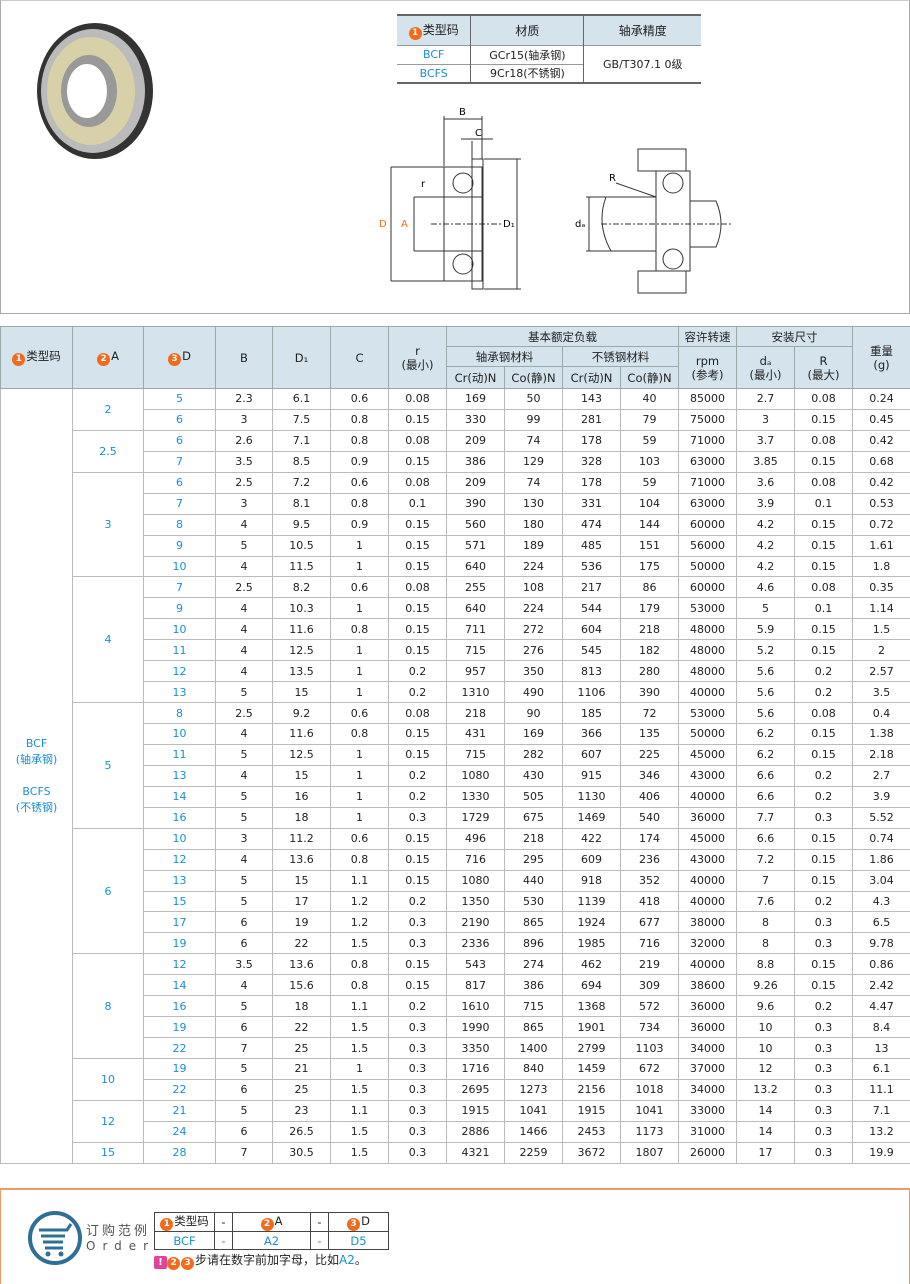  I want to click on cr-steel-cell: 3350, so click(475, 1048).